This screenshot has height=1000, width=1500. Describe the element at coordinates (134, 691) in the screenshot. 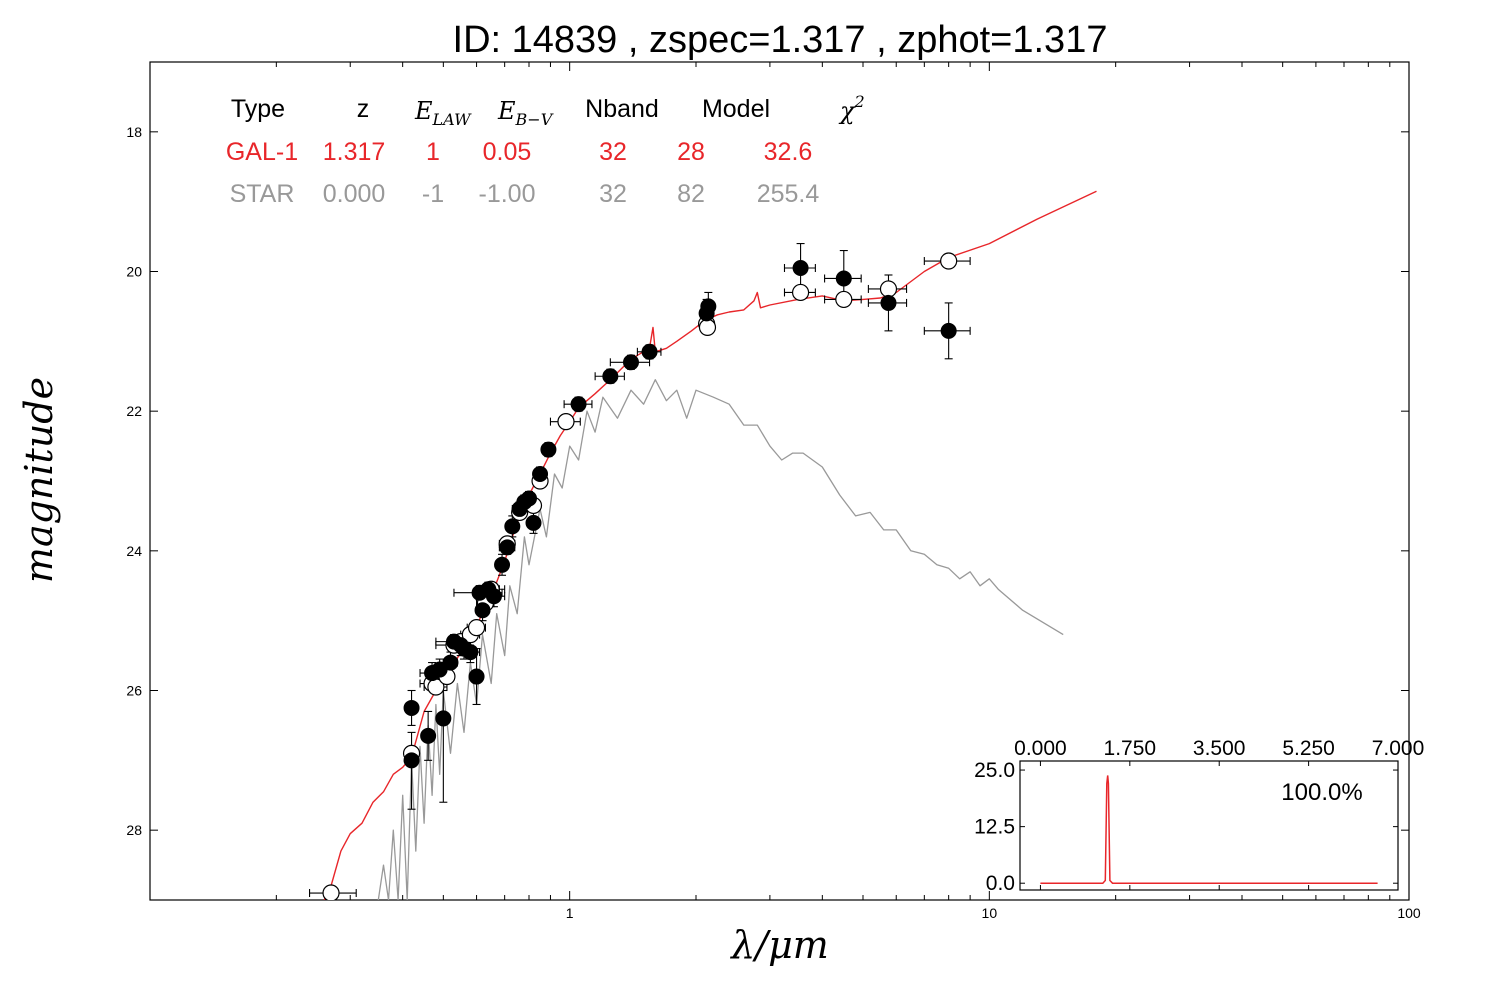

I see `y-tick-label: 26` at that location.